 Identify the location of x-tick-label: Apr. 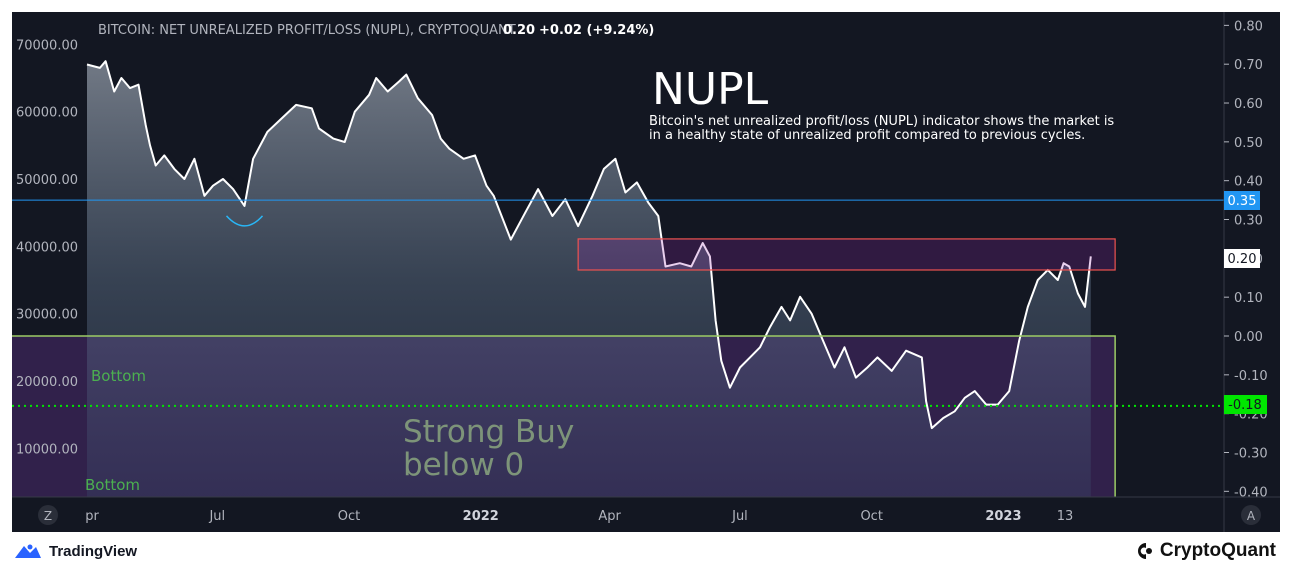
(609, 516).